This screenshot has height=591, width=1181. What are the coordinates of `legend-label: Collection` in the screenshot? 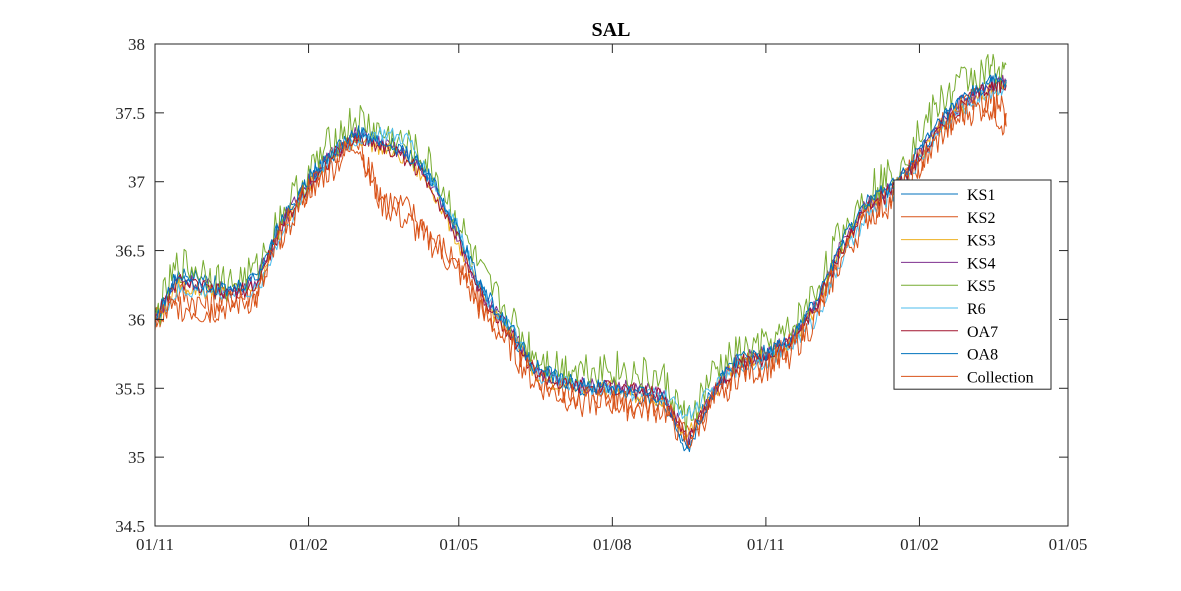 It's located at (1000, 377).